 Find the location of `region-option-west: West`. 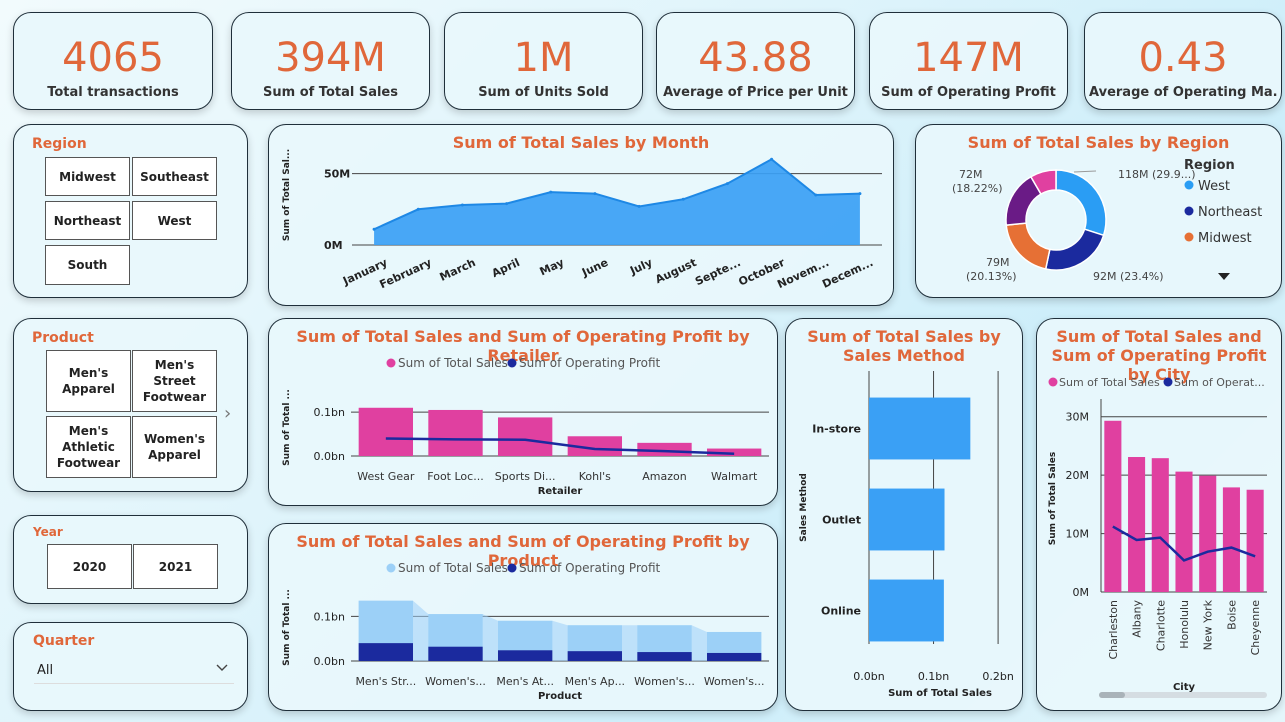

region-option-west: West is located at coordinates (174, 220).